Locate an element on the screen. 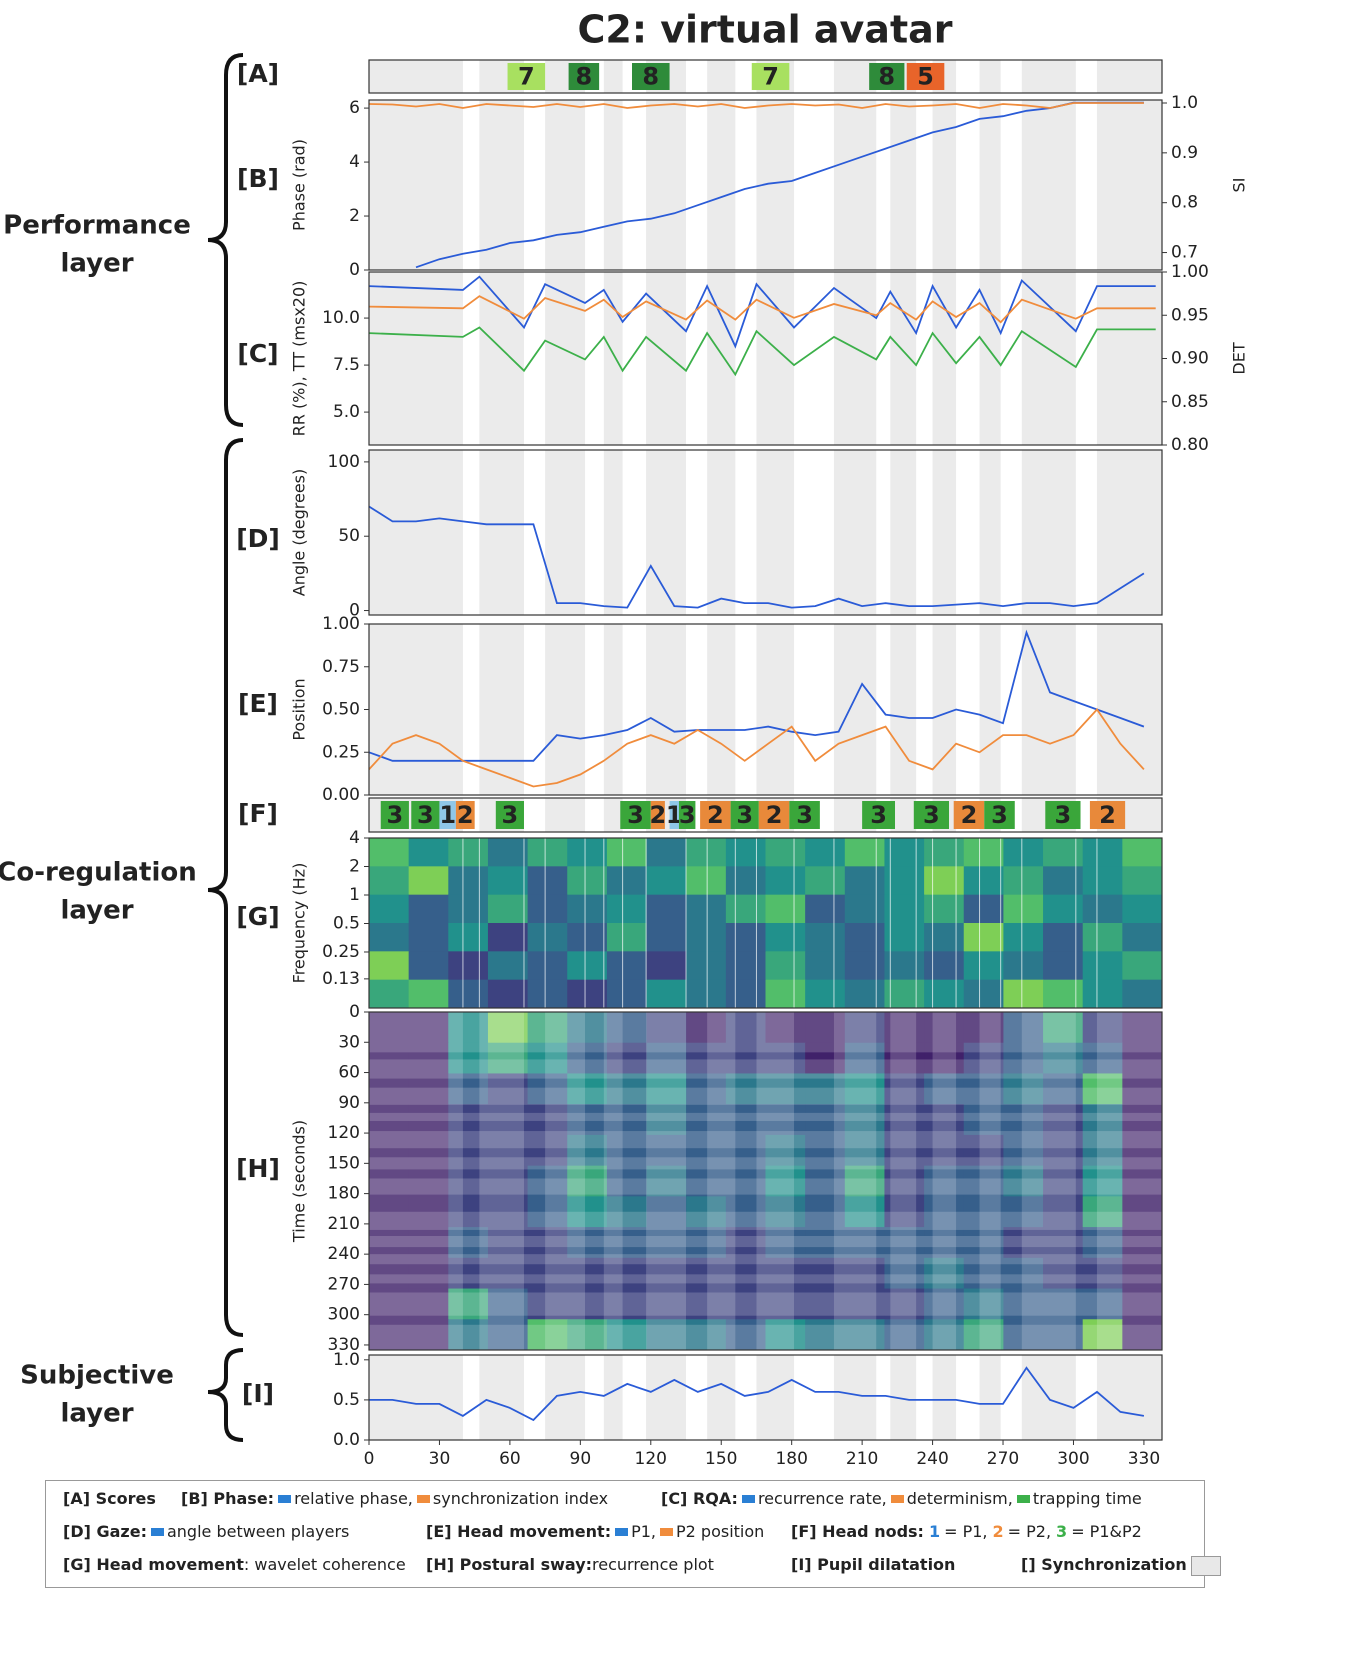  tick-label: 0.50 is located at coordinates (341, 710).